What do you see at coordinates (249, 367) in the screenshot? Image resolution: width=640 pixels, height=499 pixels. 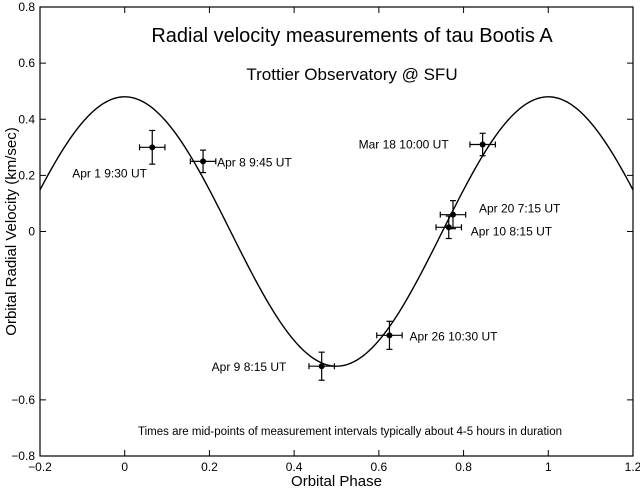 I see `point-label: Apr 9 8:15 UT` at bounding box center [249, 367].